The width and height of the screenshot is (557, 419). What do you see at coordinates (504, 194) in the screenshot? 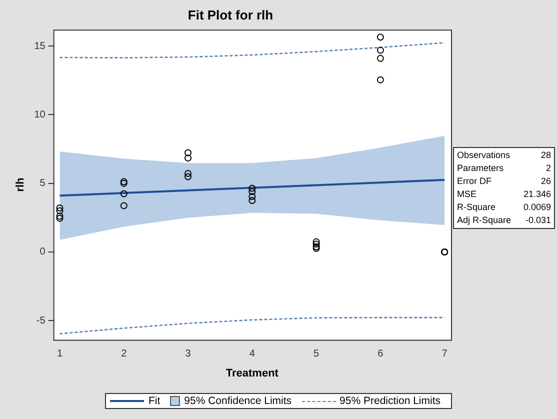
I see `text: MSE 21.346` at bounding box center [504, 194].